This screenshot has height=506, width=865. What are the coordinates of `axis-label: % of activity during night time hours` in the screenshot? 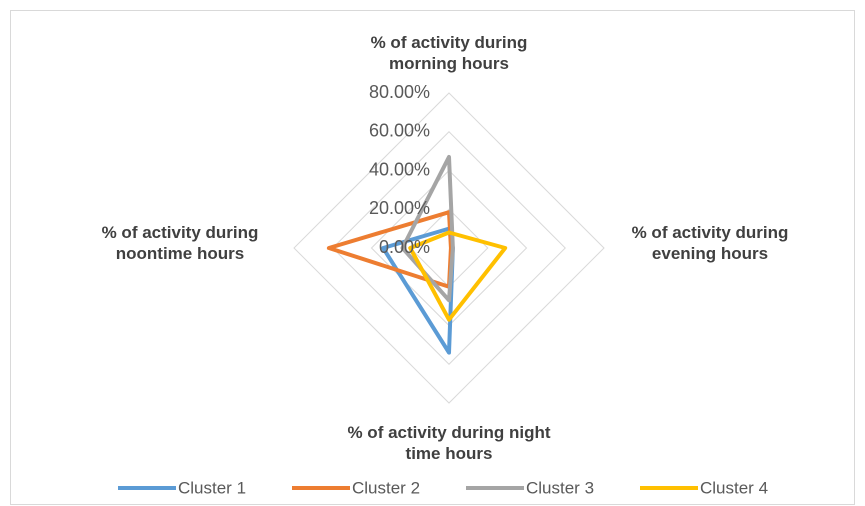 It's located at (449, 443).